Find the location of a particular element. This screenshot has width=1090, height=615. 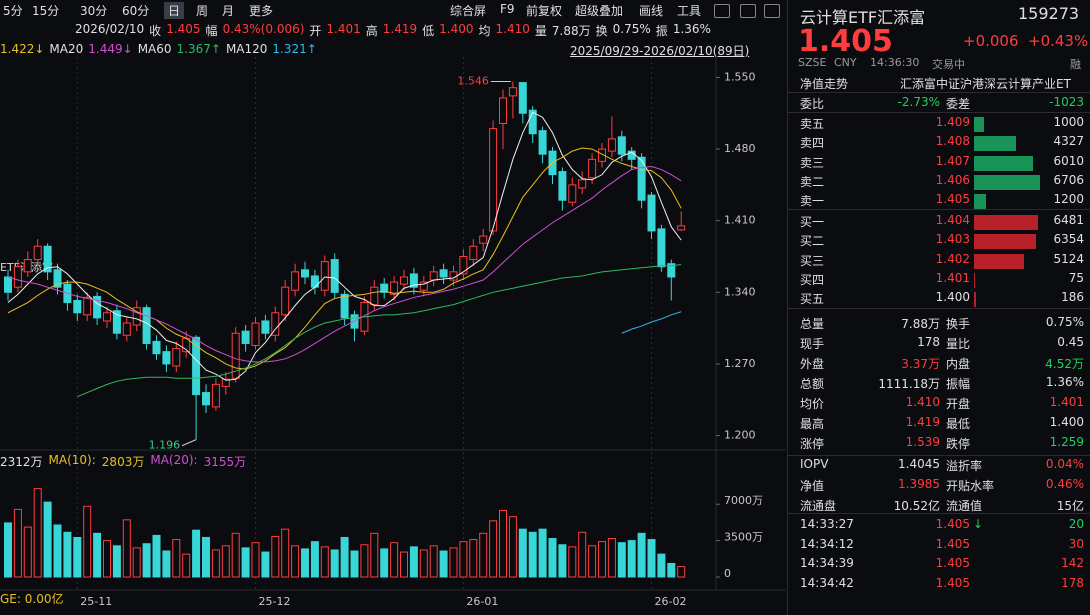

info-value: 1.405 is located at coordinates (183, 29).